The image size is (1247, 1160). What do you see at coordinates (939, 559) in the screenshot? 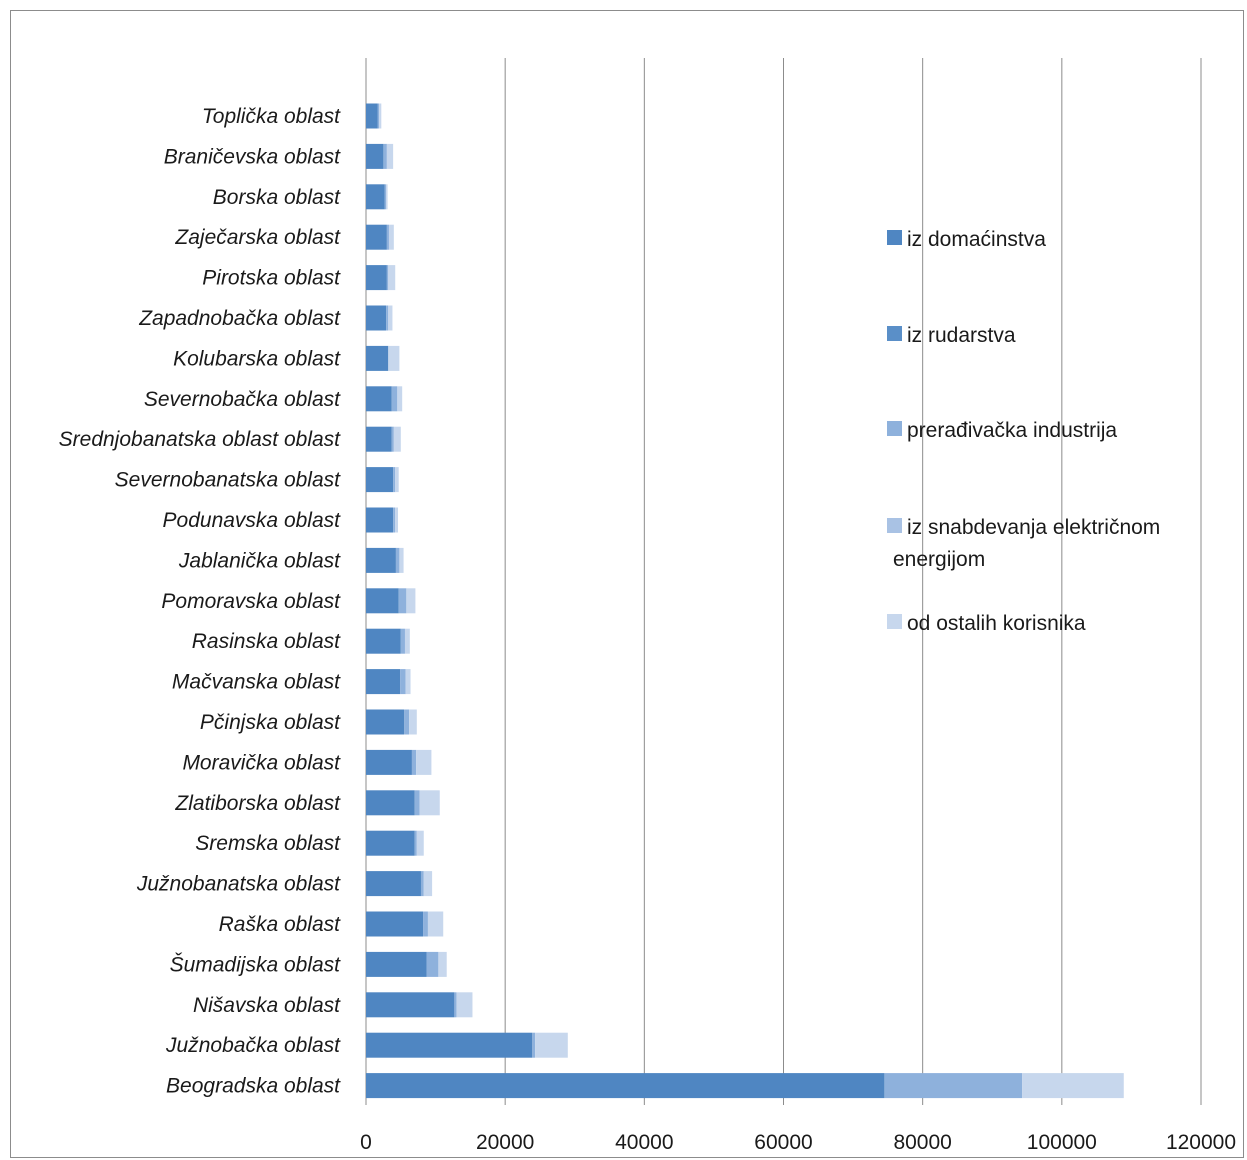
I see `legend-label: energijom` at bounding box center [939, 559].